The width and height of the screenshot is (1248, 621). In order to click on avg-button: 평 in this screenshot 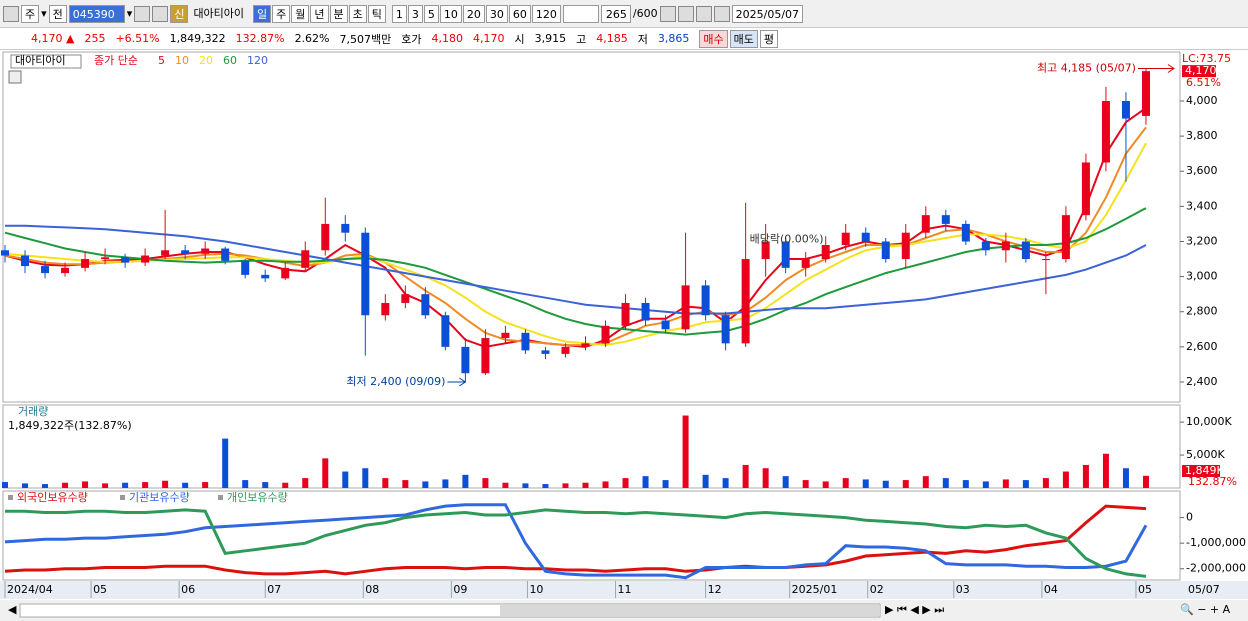, I will do `click(768, 38)`.